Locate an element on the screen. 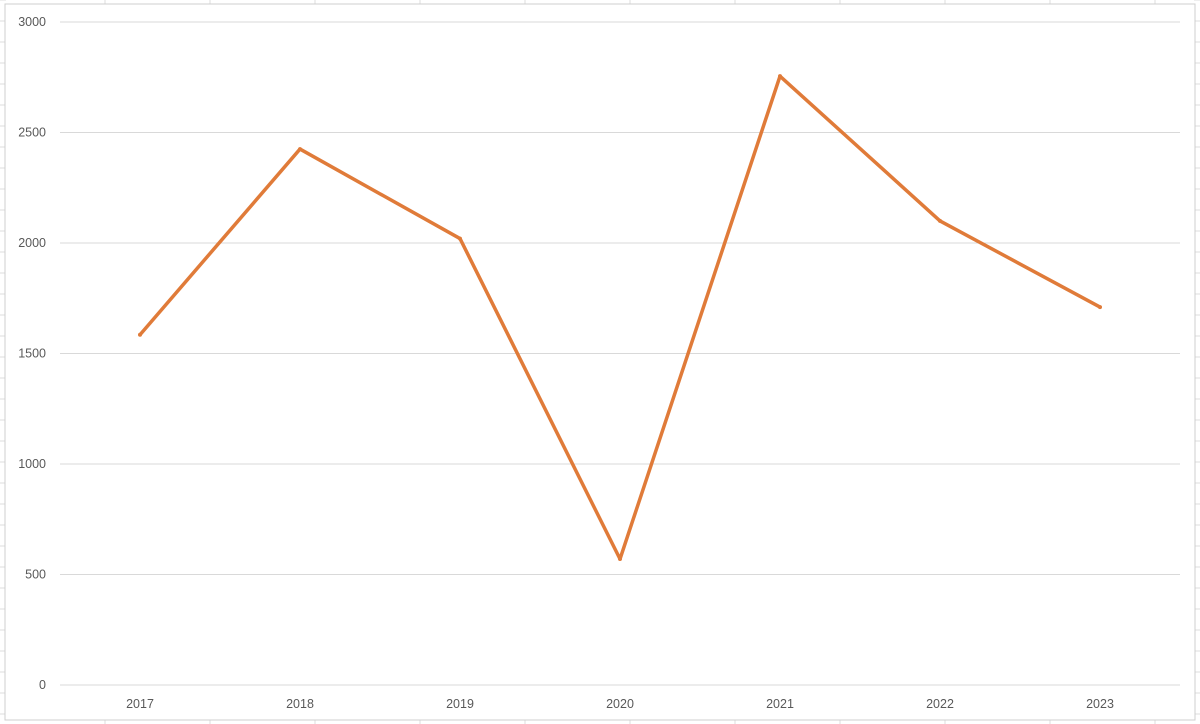 The width and height of the screenshot is (1200, 724). y-axis-ticks: 0 500 1000 1500 2000 2500 3000 is located at coordinates (32, 353).